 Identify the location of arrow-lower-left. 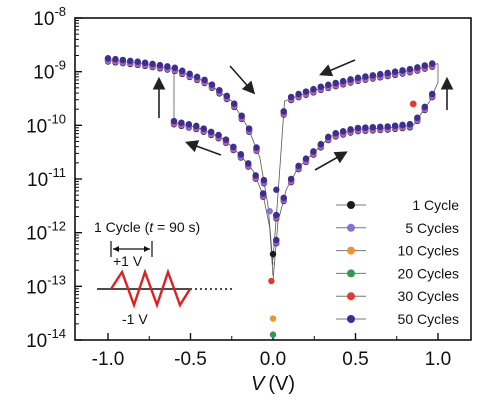
(203, 148).